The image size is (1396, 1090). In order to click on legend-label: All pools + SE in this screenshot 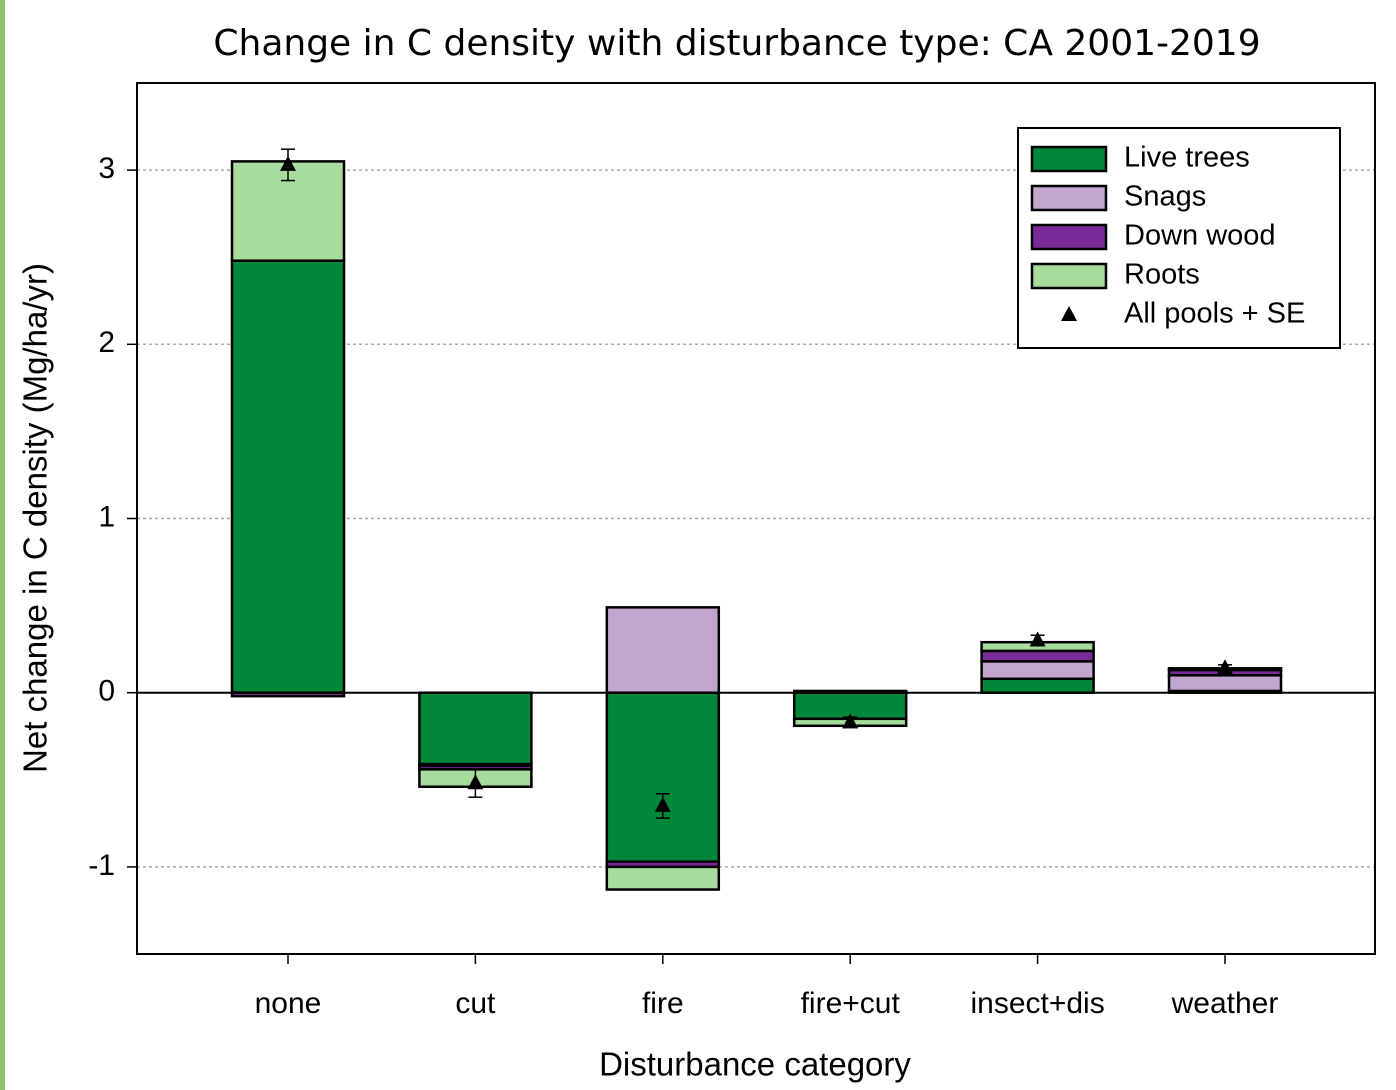, I will do `click(1214, 314)`.